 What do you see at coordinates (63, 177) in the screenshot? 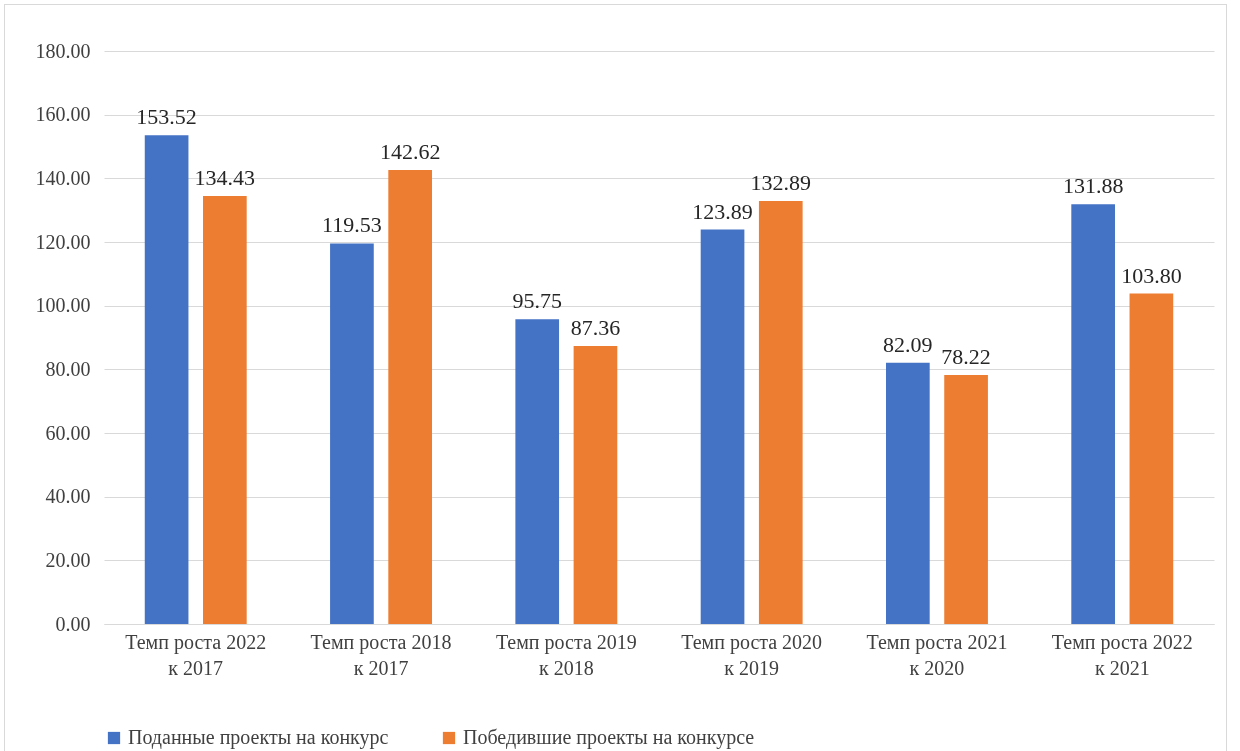
I see `y-tick-label: 140.00` at bounding box center [63, 177].